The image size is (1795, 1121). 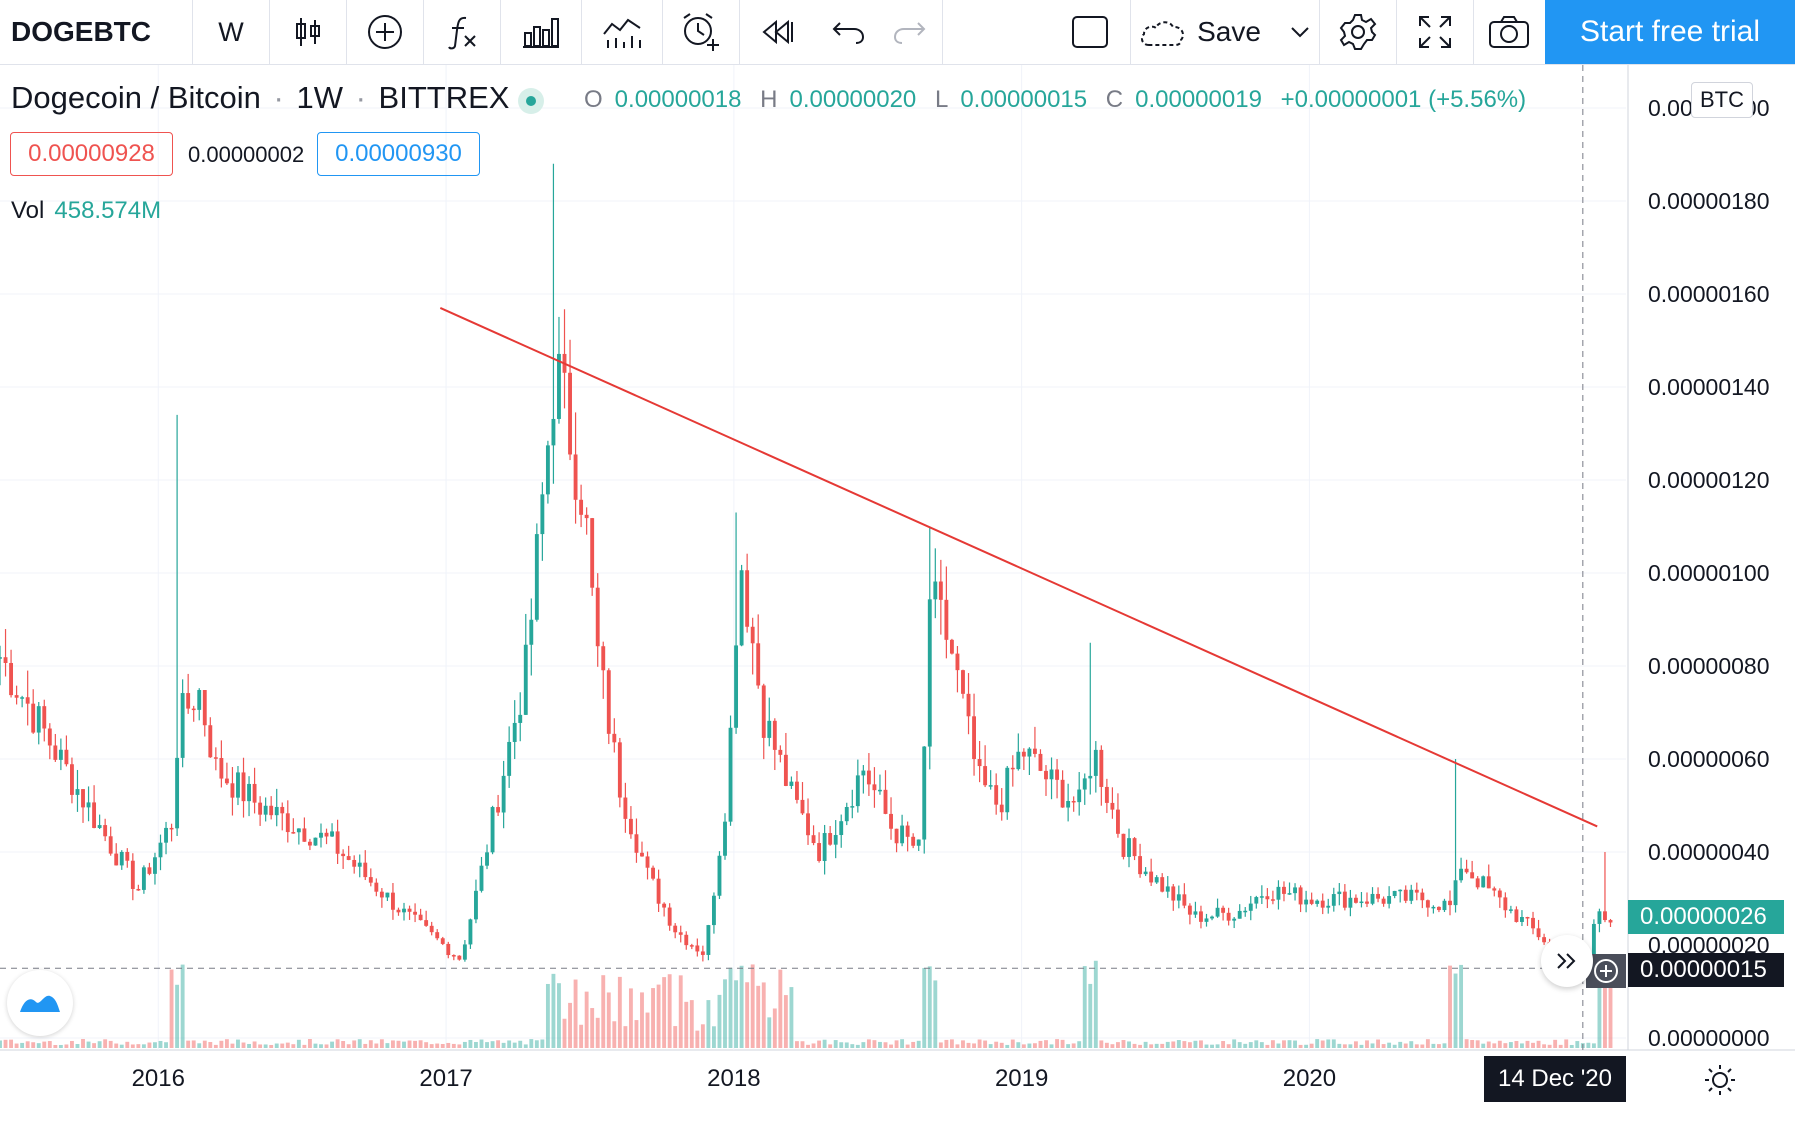 I want to click on replay-icon, so click(x=778, y=32).